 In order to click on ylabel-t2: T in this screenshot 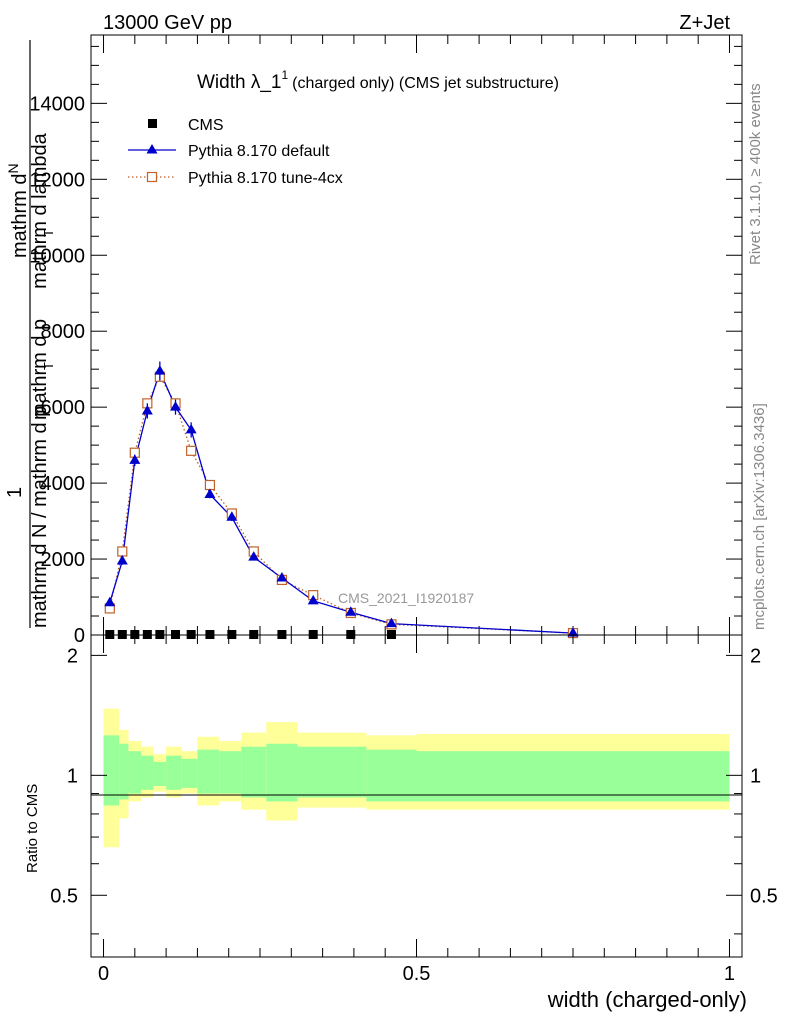, I will do `click(48, 233)`.